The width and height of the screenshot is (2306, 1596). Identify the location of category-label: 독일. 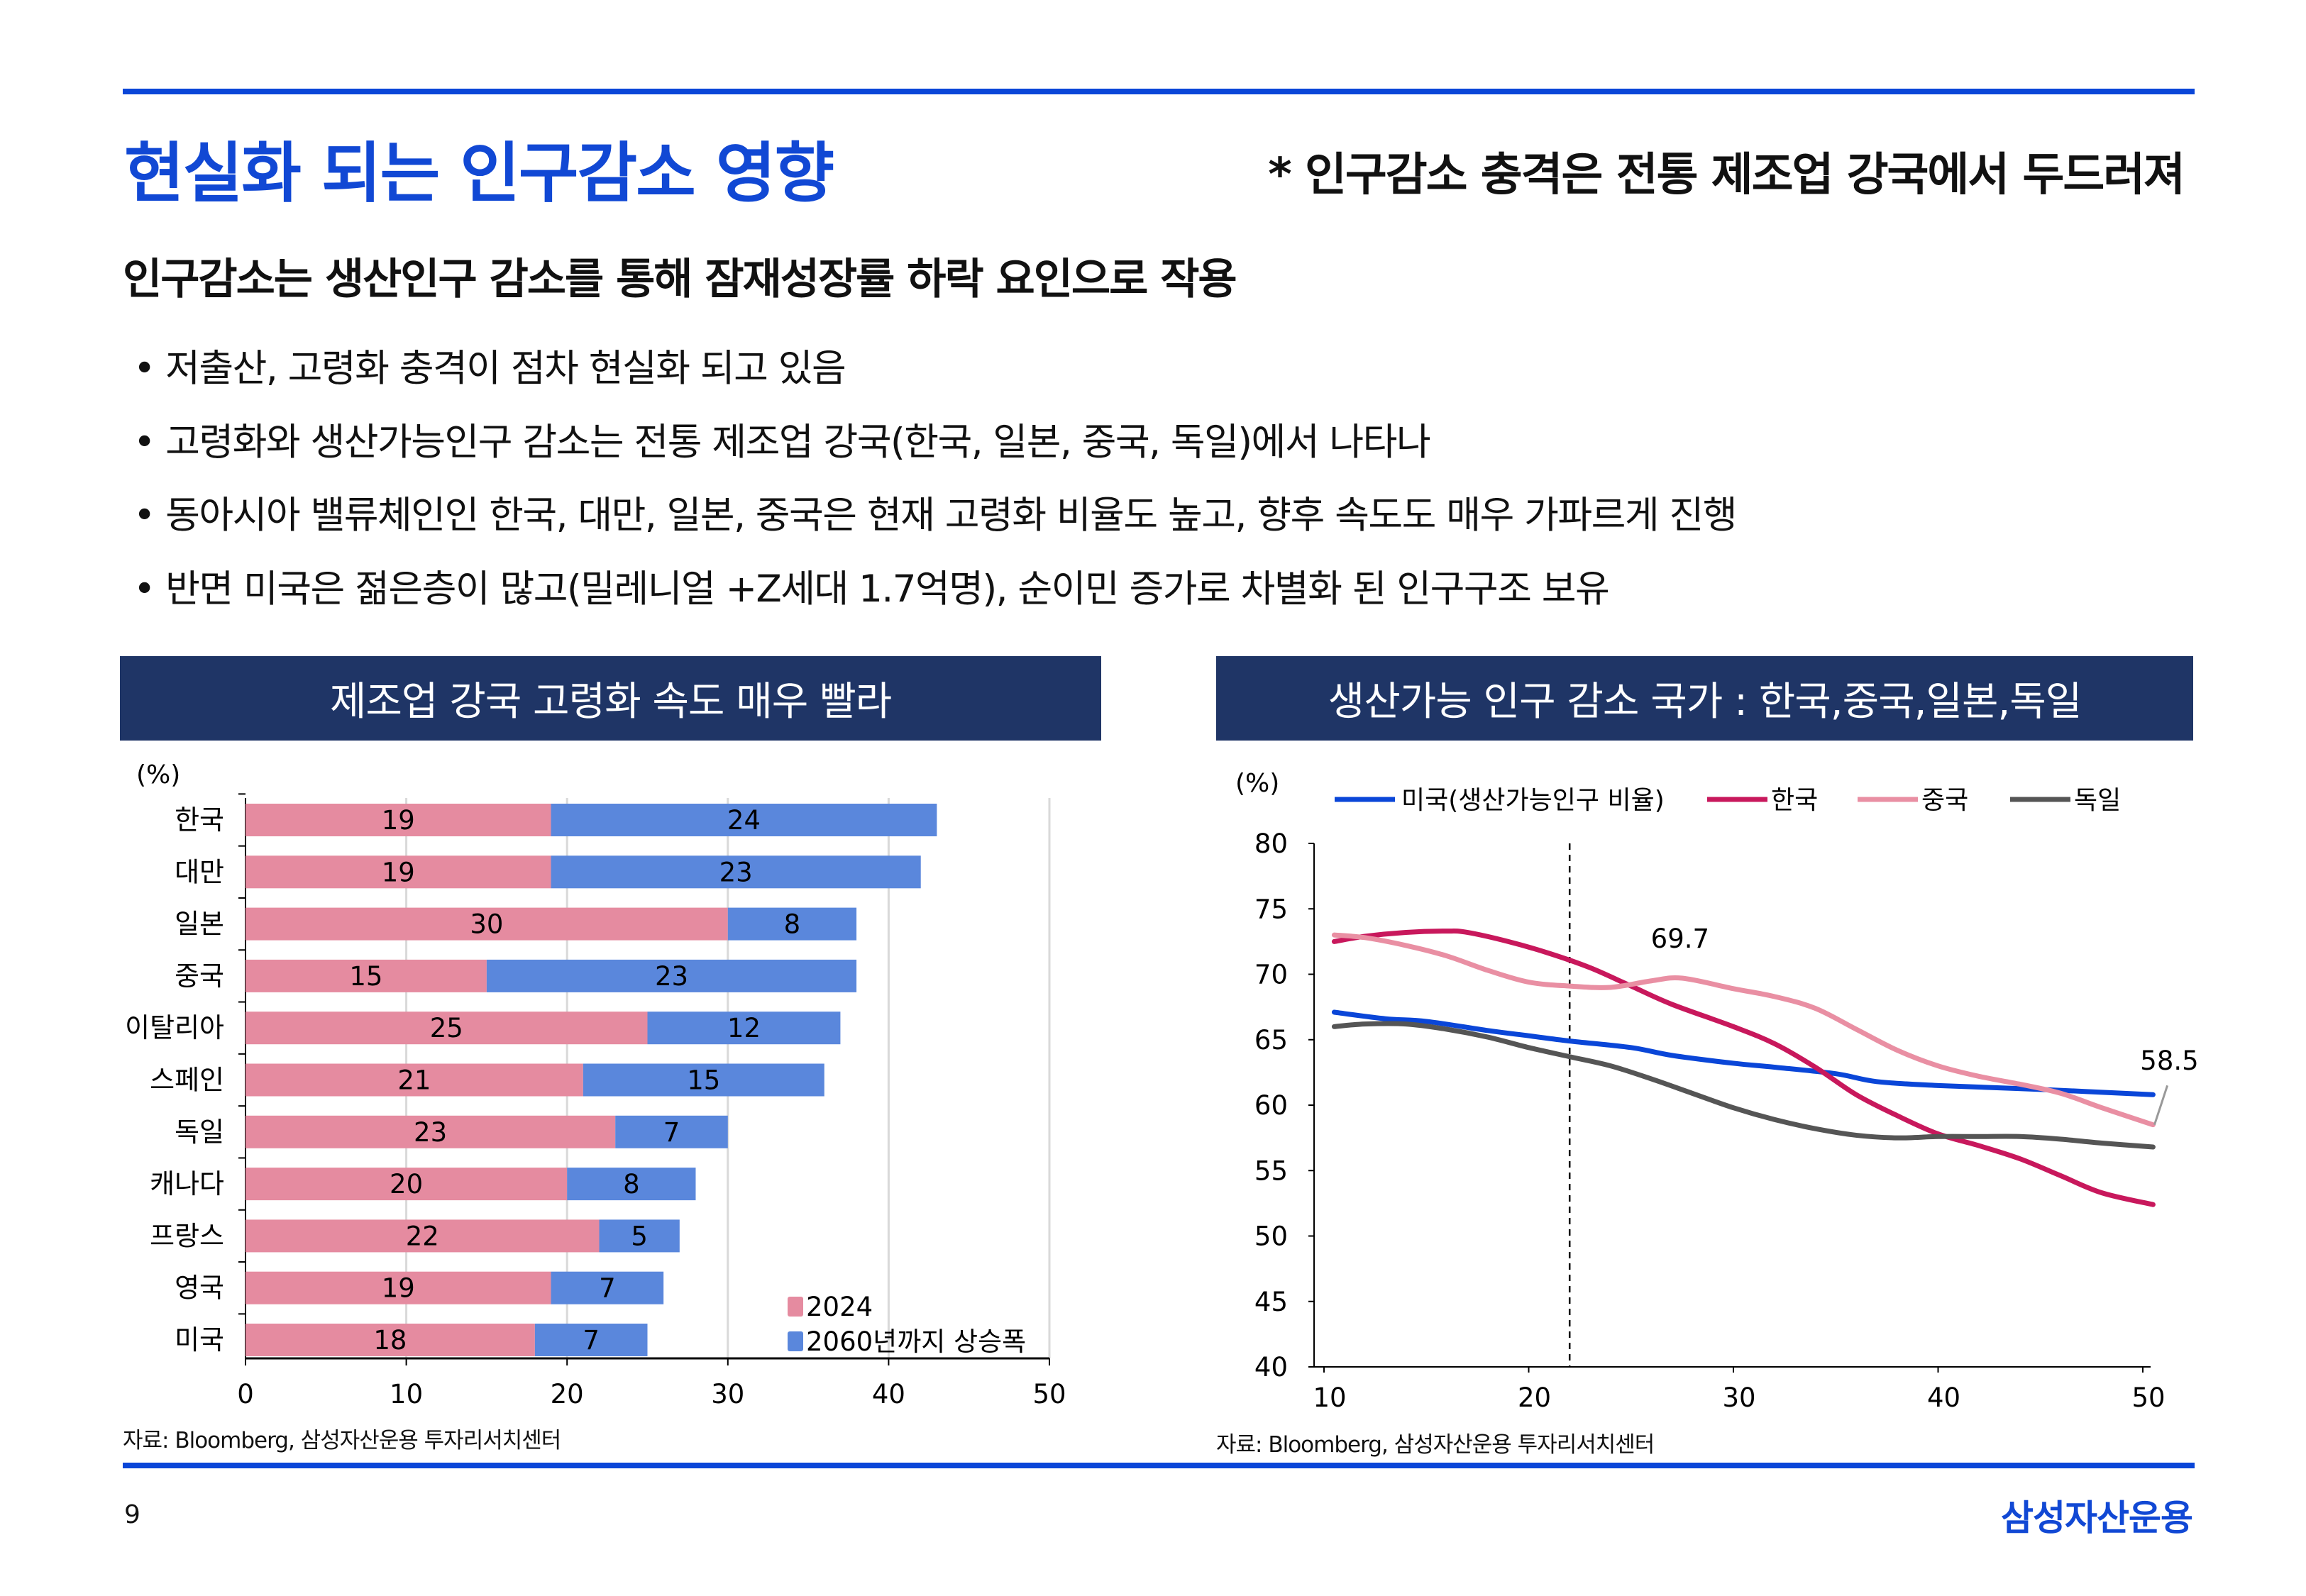
(199, 1132).